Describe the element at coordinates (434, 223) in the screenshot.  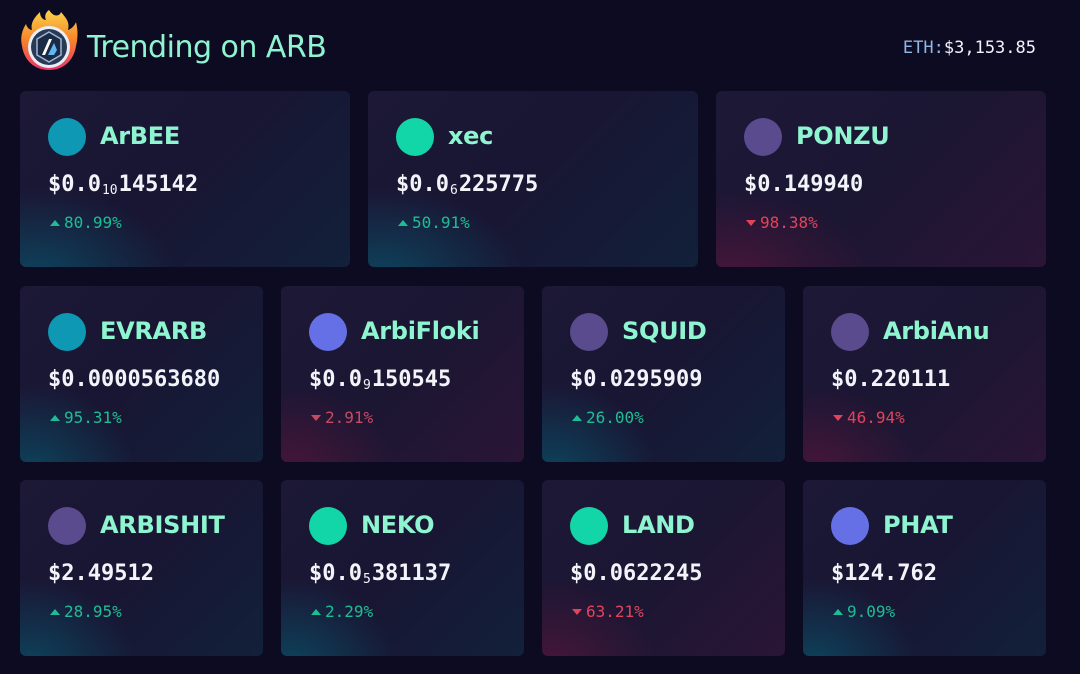
I see `price-change: 50.91%` at that location.